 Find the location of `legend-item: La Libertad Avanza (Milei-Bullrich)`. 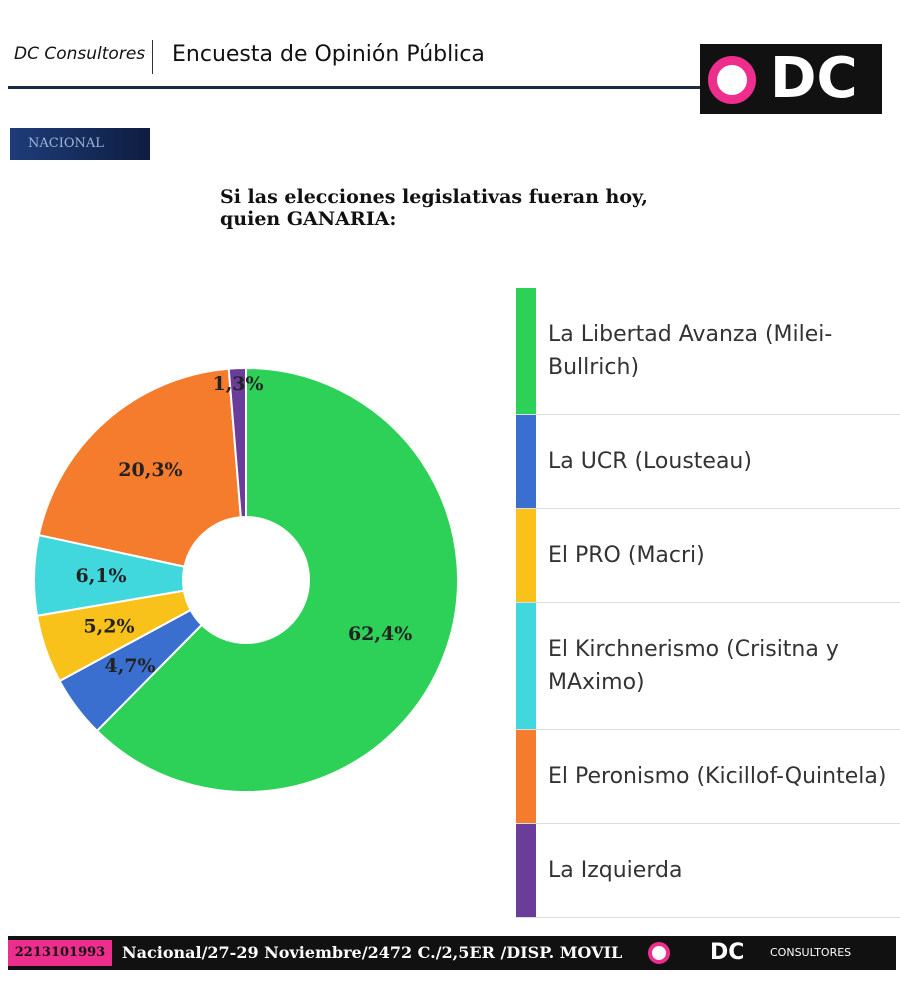

legend-item: La Libertad Avanza (Milei-Bullrich) is located at coordinates (708, 351).